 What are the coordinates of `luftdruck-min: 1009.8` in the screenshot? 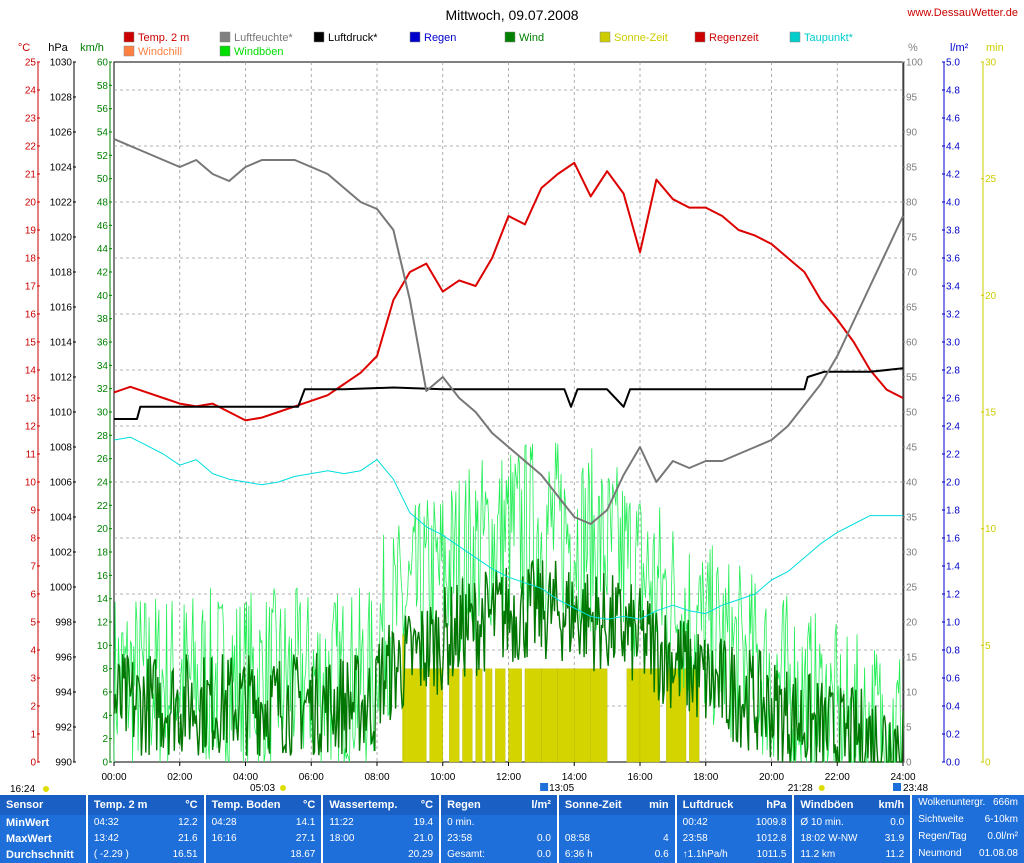 It's located at (771, 822).